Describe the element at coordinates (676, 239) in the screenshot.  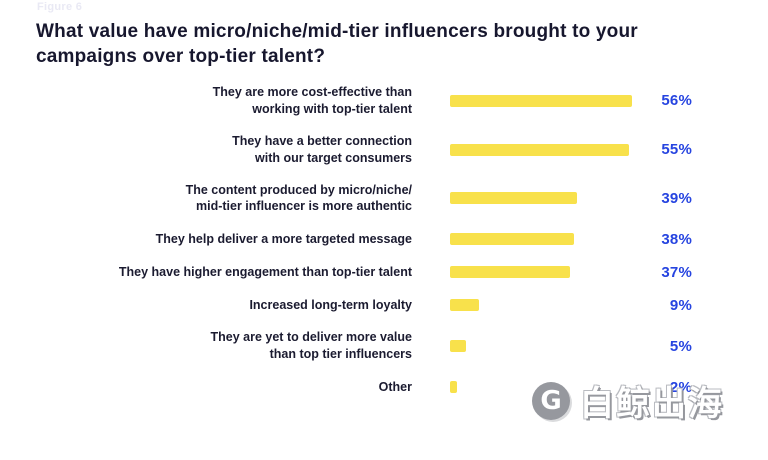
I see `bar-value: 38%` at that location.